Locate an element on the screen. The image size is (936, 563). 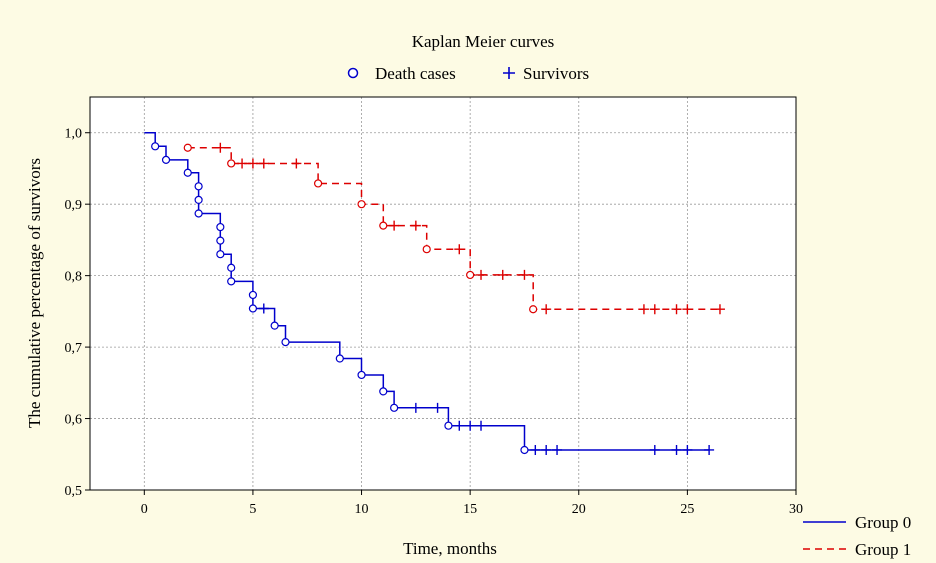
y-axis-label: The cumulative percentage of survivors is located at coordinates (34, 293).